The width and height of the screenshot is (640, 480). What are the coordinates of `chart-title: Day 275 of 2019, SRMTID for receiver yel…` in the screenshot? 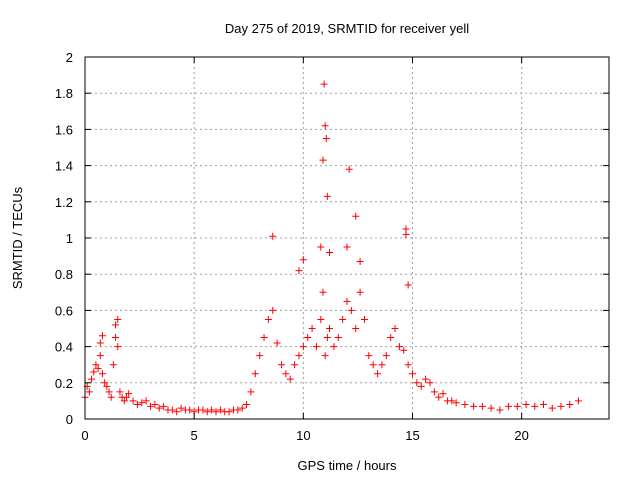 It's located at (347, 28).